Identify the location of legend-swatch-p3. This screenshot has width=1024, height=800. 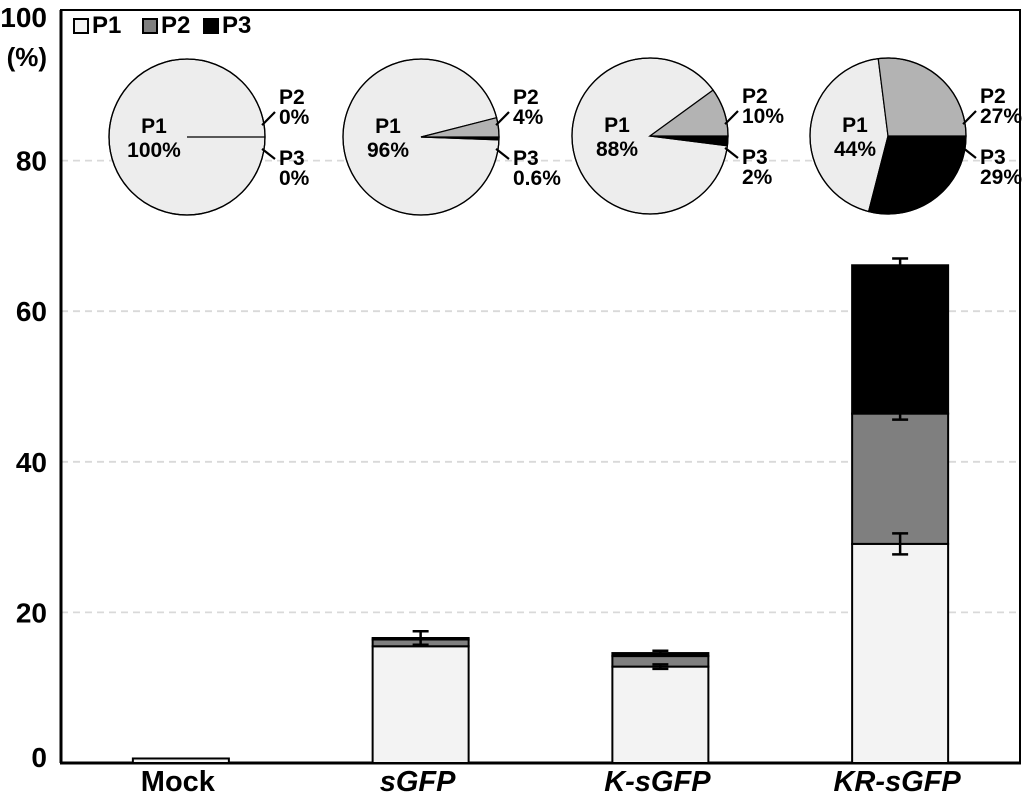
(211, 26).